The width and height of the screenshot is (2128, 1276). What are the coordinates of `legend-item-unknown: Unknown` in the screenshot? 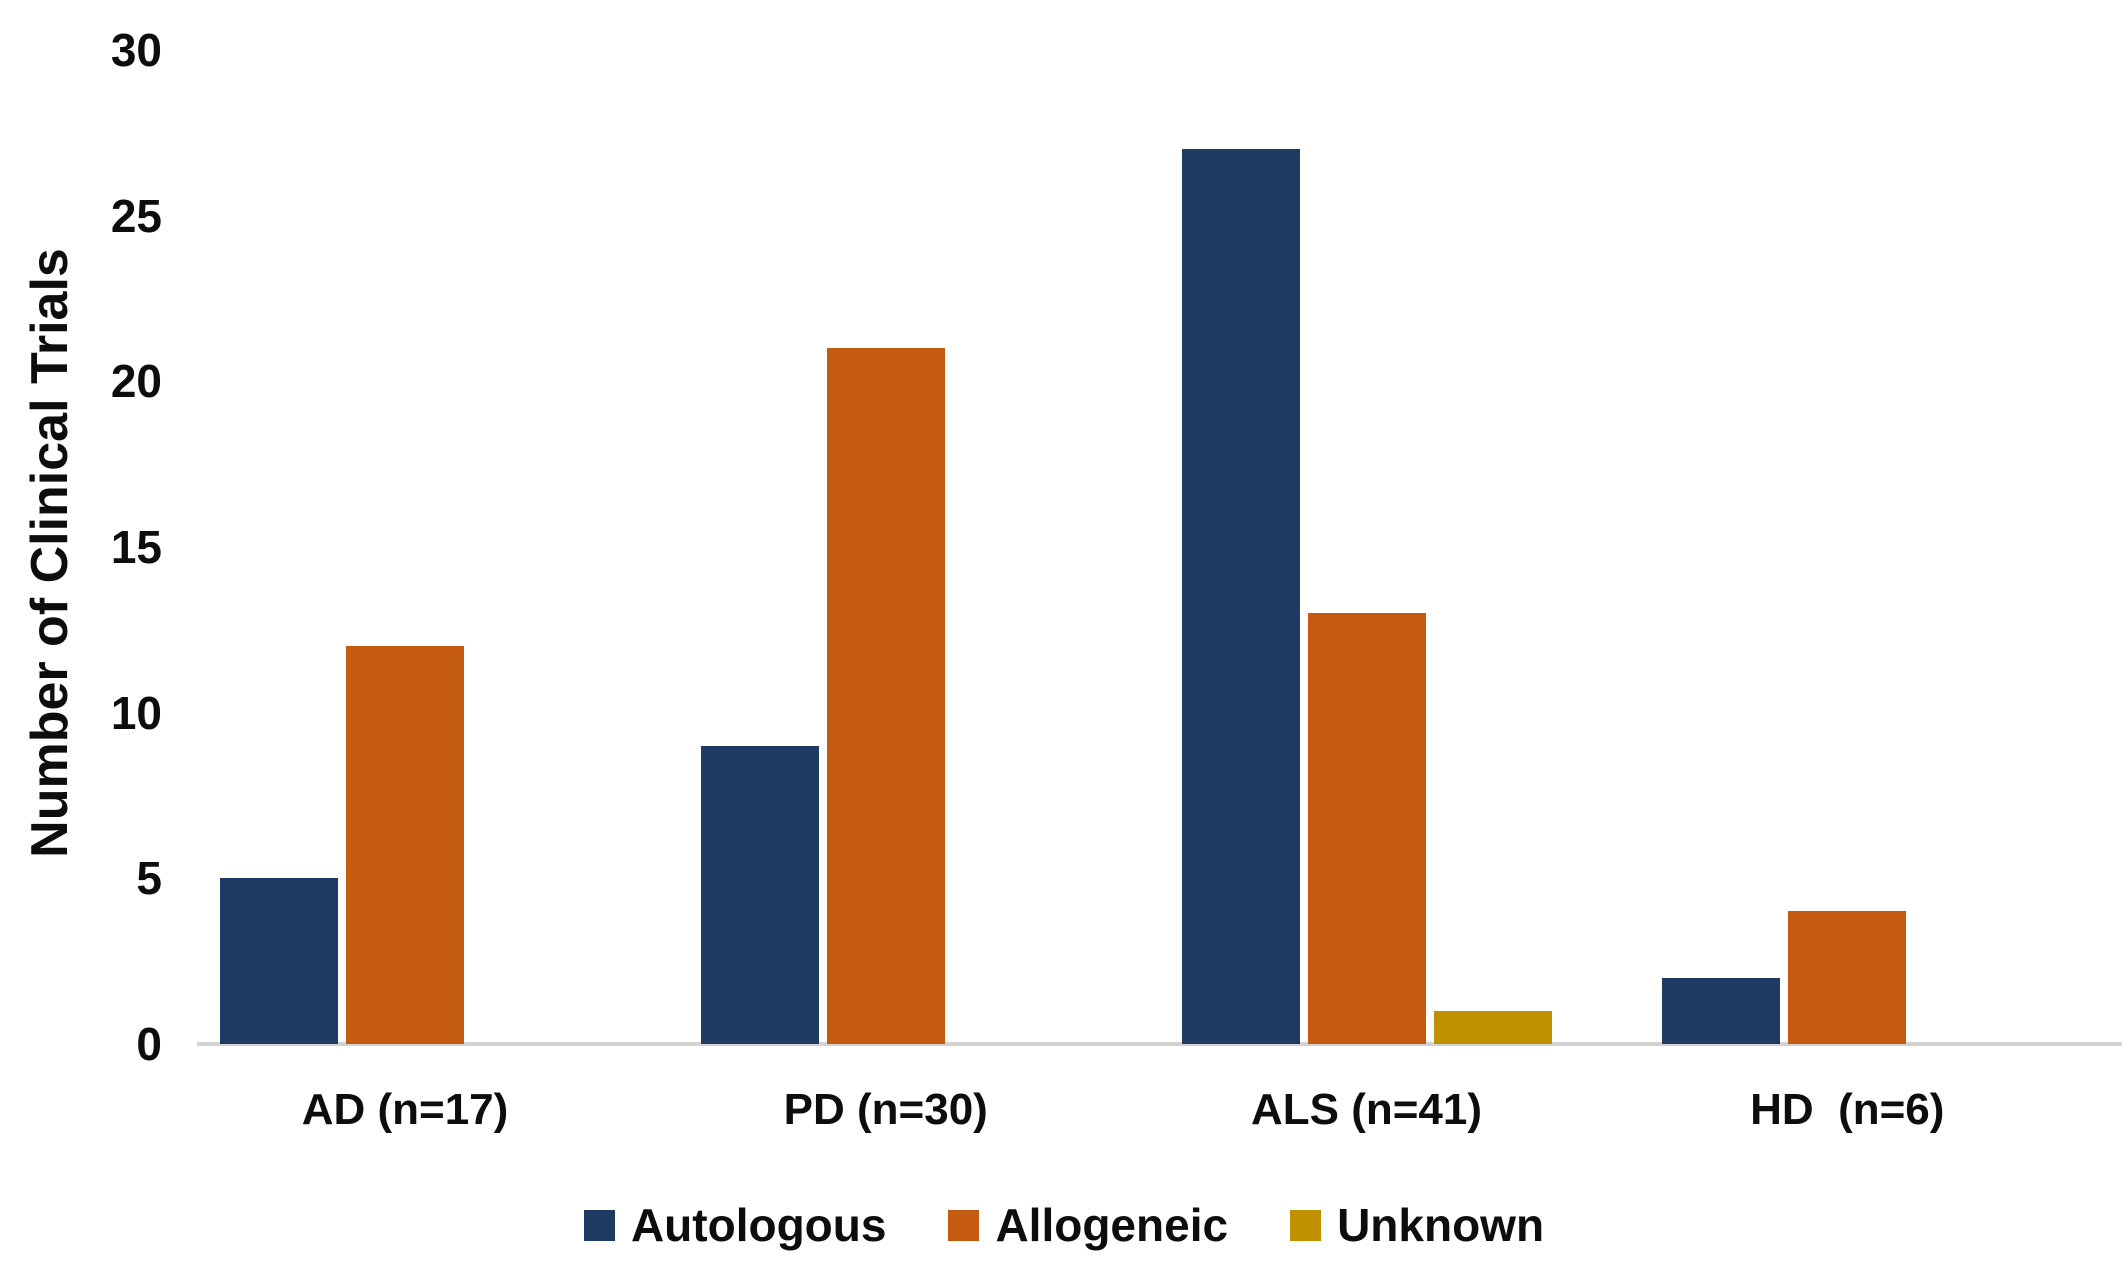 It's located at (1417, 1225).